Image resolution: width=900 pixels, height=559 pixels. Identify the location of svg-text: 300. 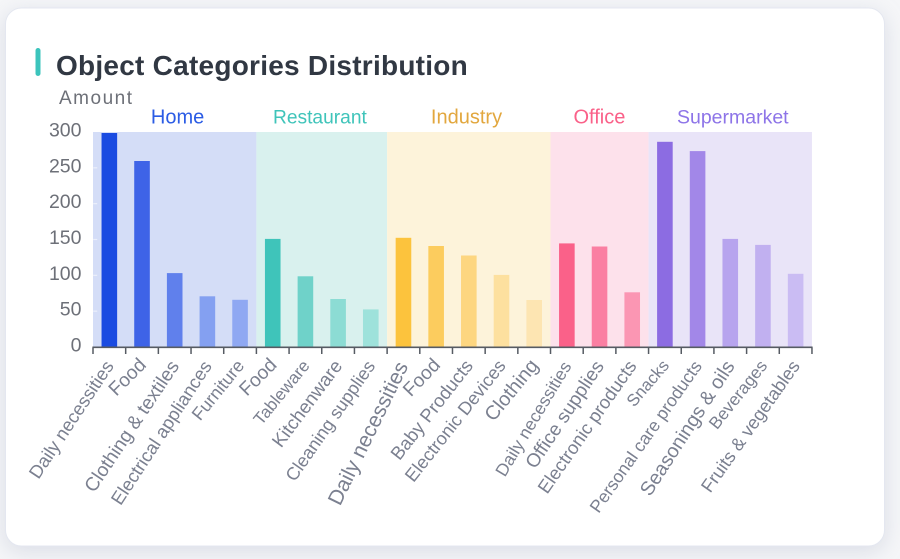
(65, 131).